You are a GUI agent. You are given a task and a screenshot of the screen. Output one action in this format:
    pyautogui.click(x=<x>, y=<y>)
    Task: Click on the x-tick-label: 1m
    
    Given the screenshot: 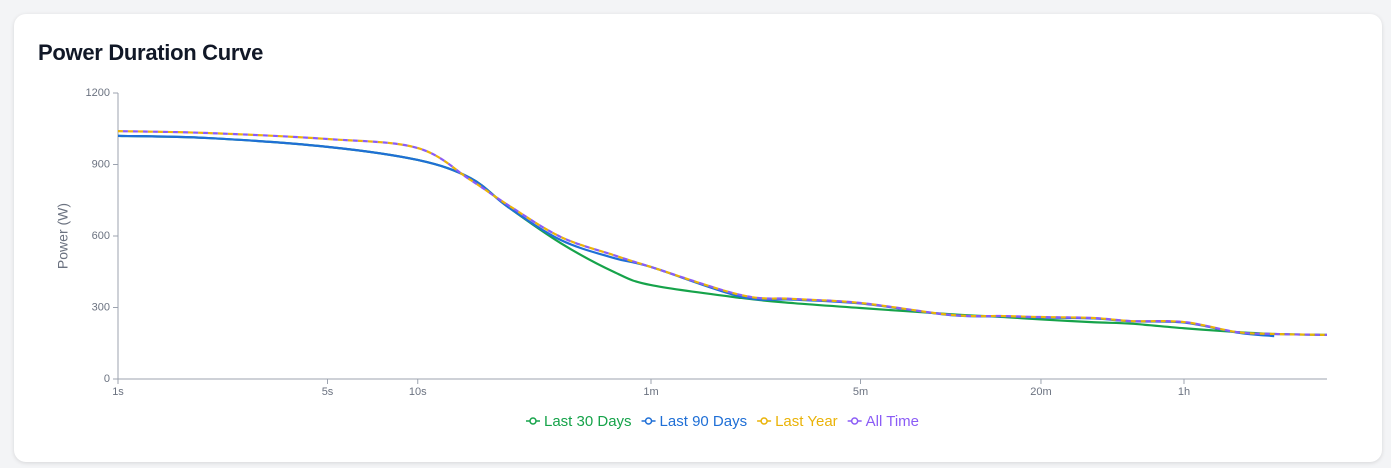 What is the action you would take?
    pyautogui.click(x=650, y=392)
    